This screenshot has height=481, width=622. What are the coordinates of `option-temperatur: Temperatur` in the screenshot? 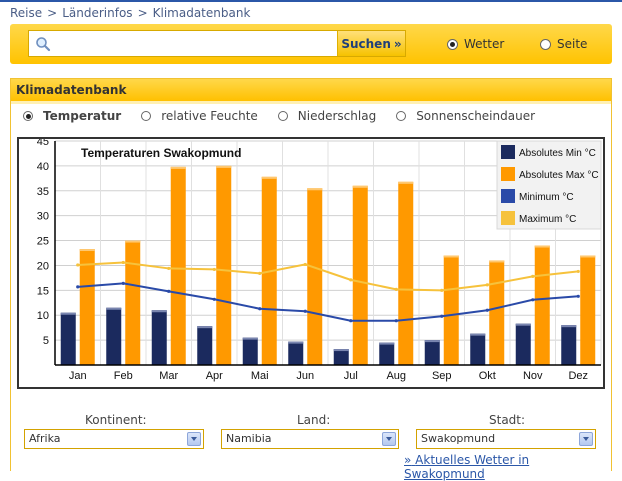 It's located at (72, 116).